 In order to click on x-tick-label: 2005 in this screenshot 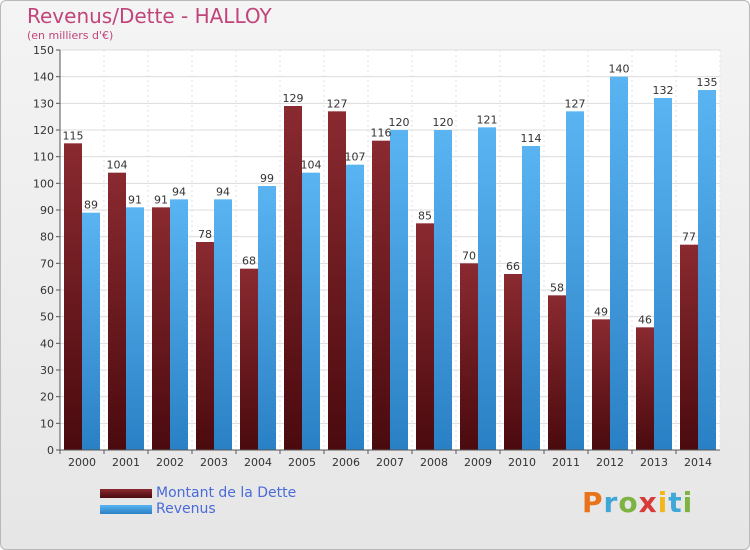, I will do `click(302, 462)`.